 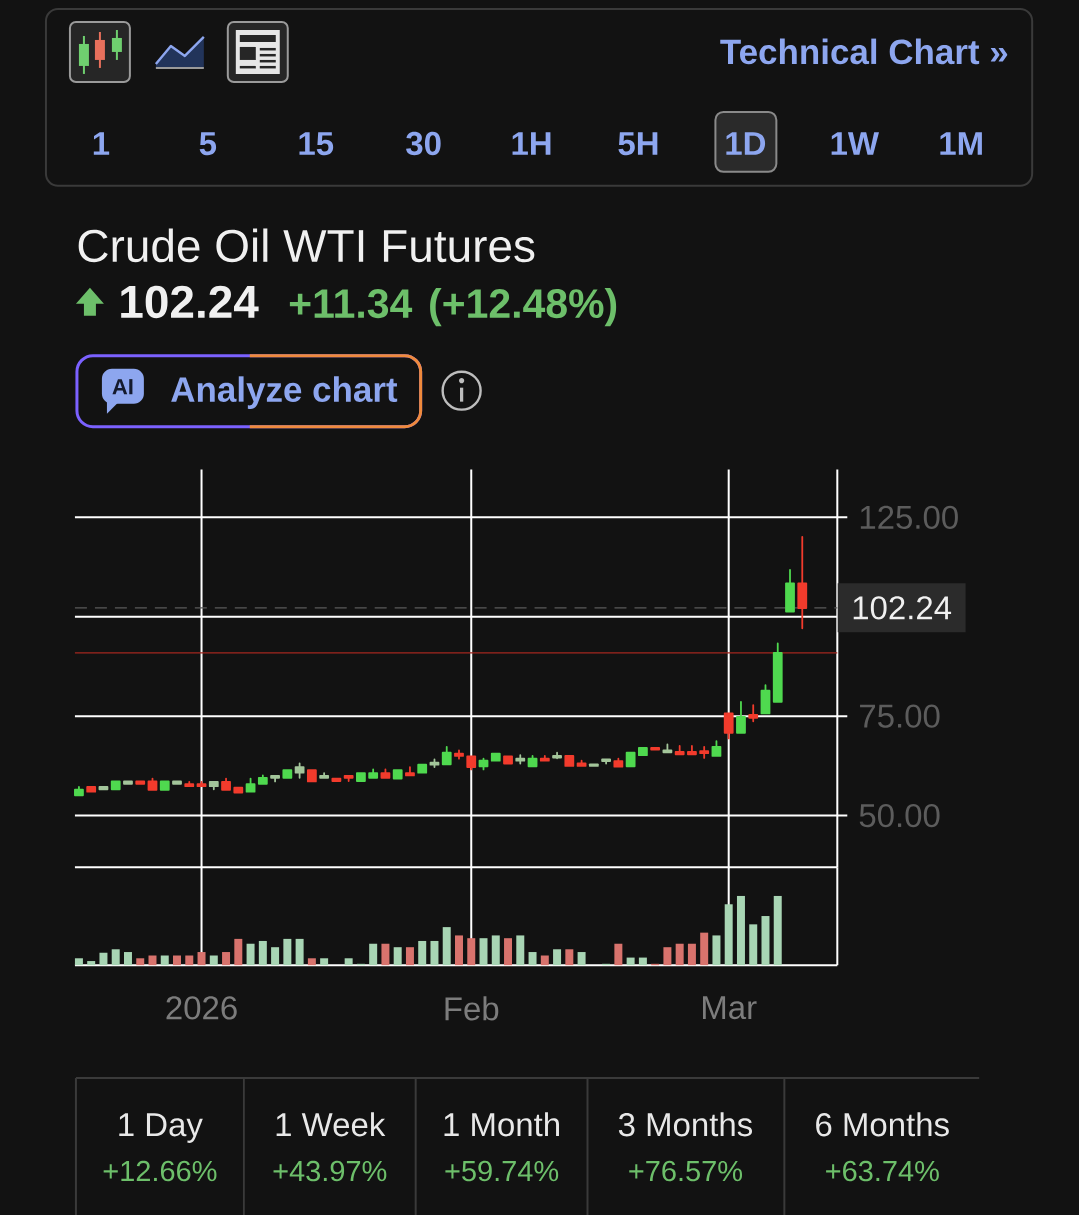 I want to click on y-tick-label: 75.00, so click(x=900, y=716).